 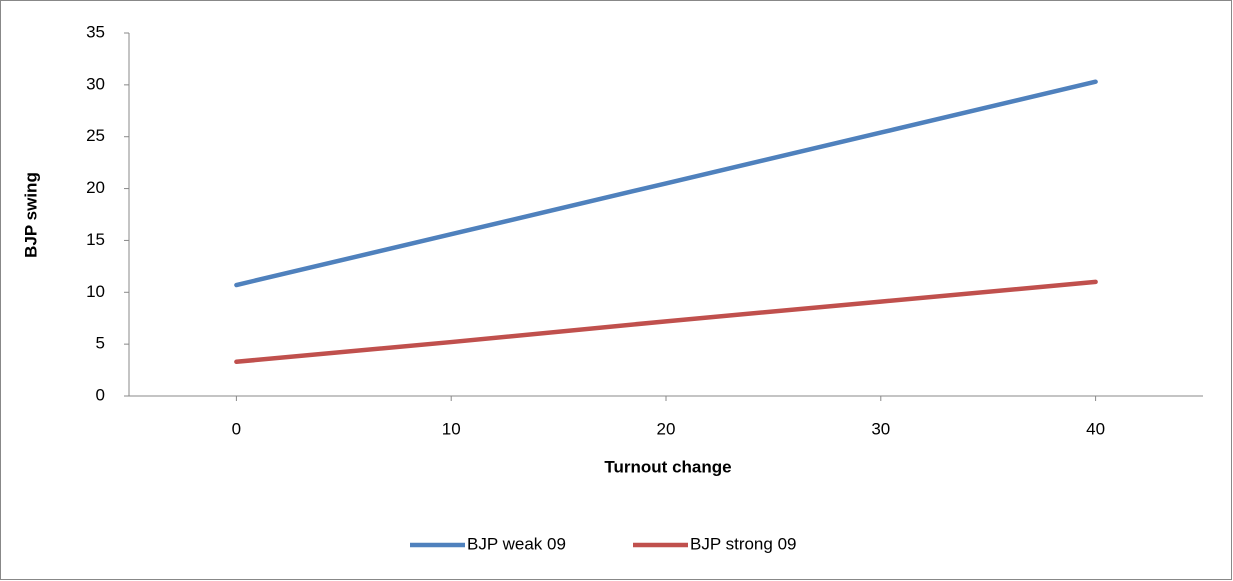 I want to click on x-tick-label: 40, so click(x=1095, y=428).